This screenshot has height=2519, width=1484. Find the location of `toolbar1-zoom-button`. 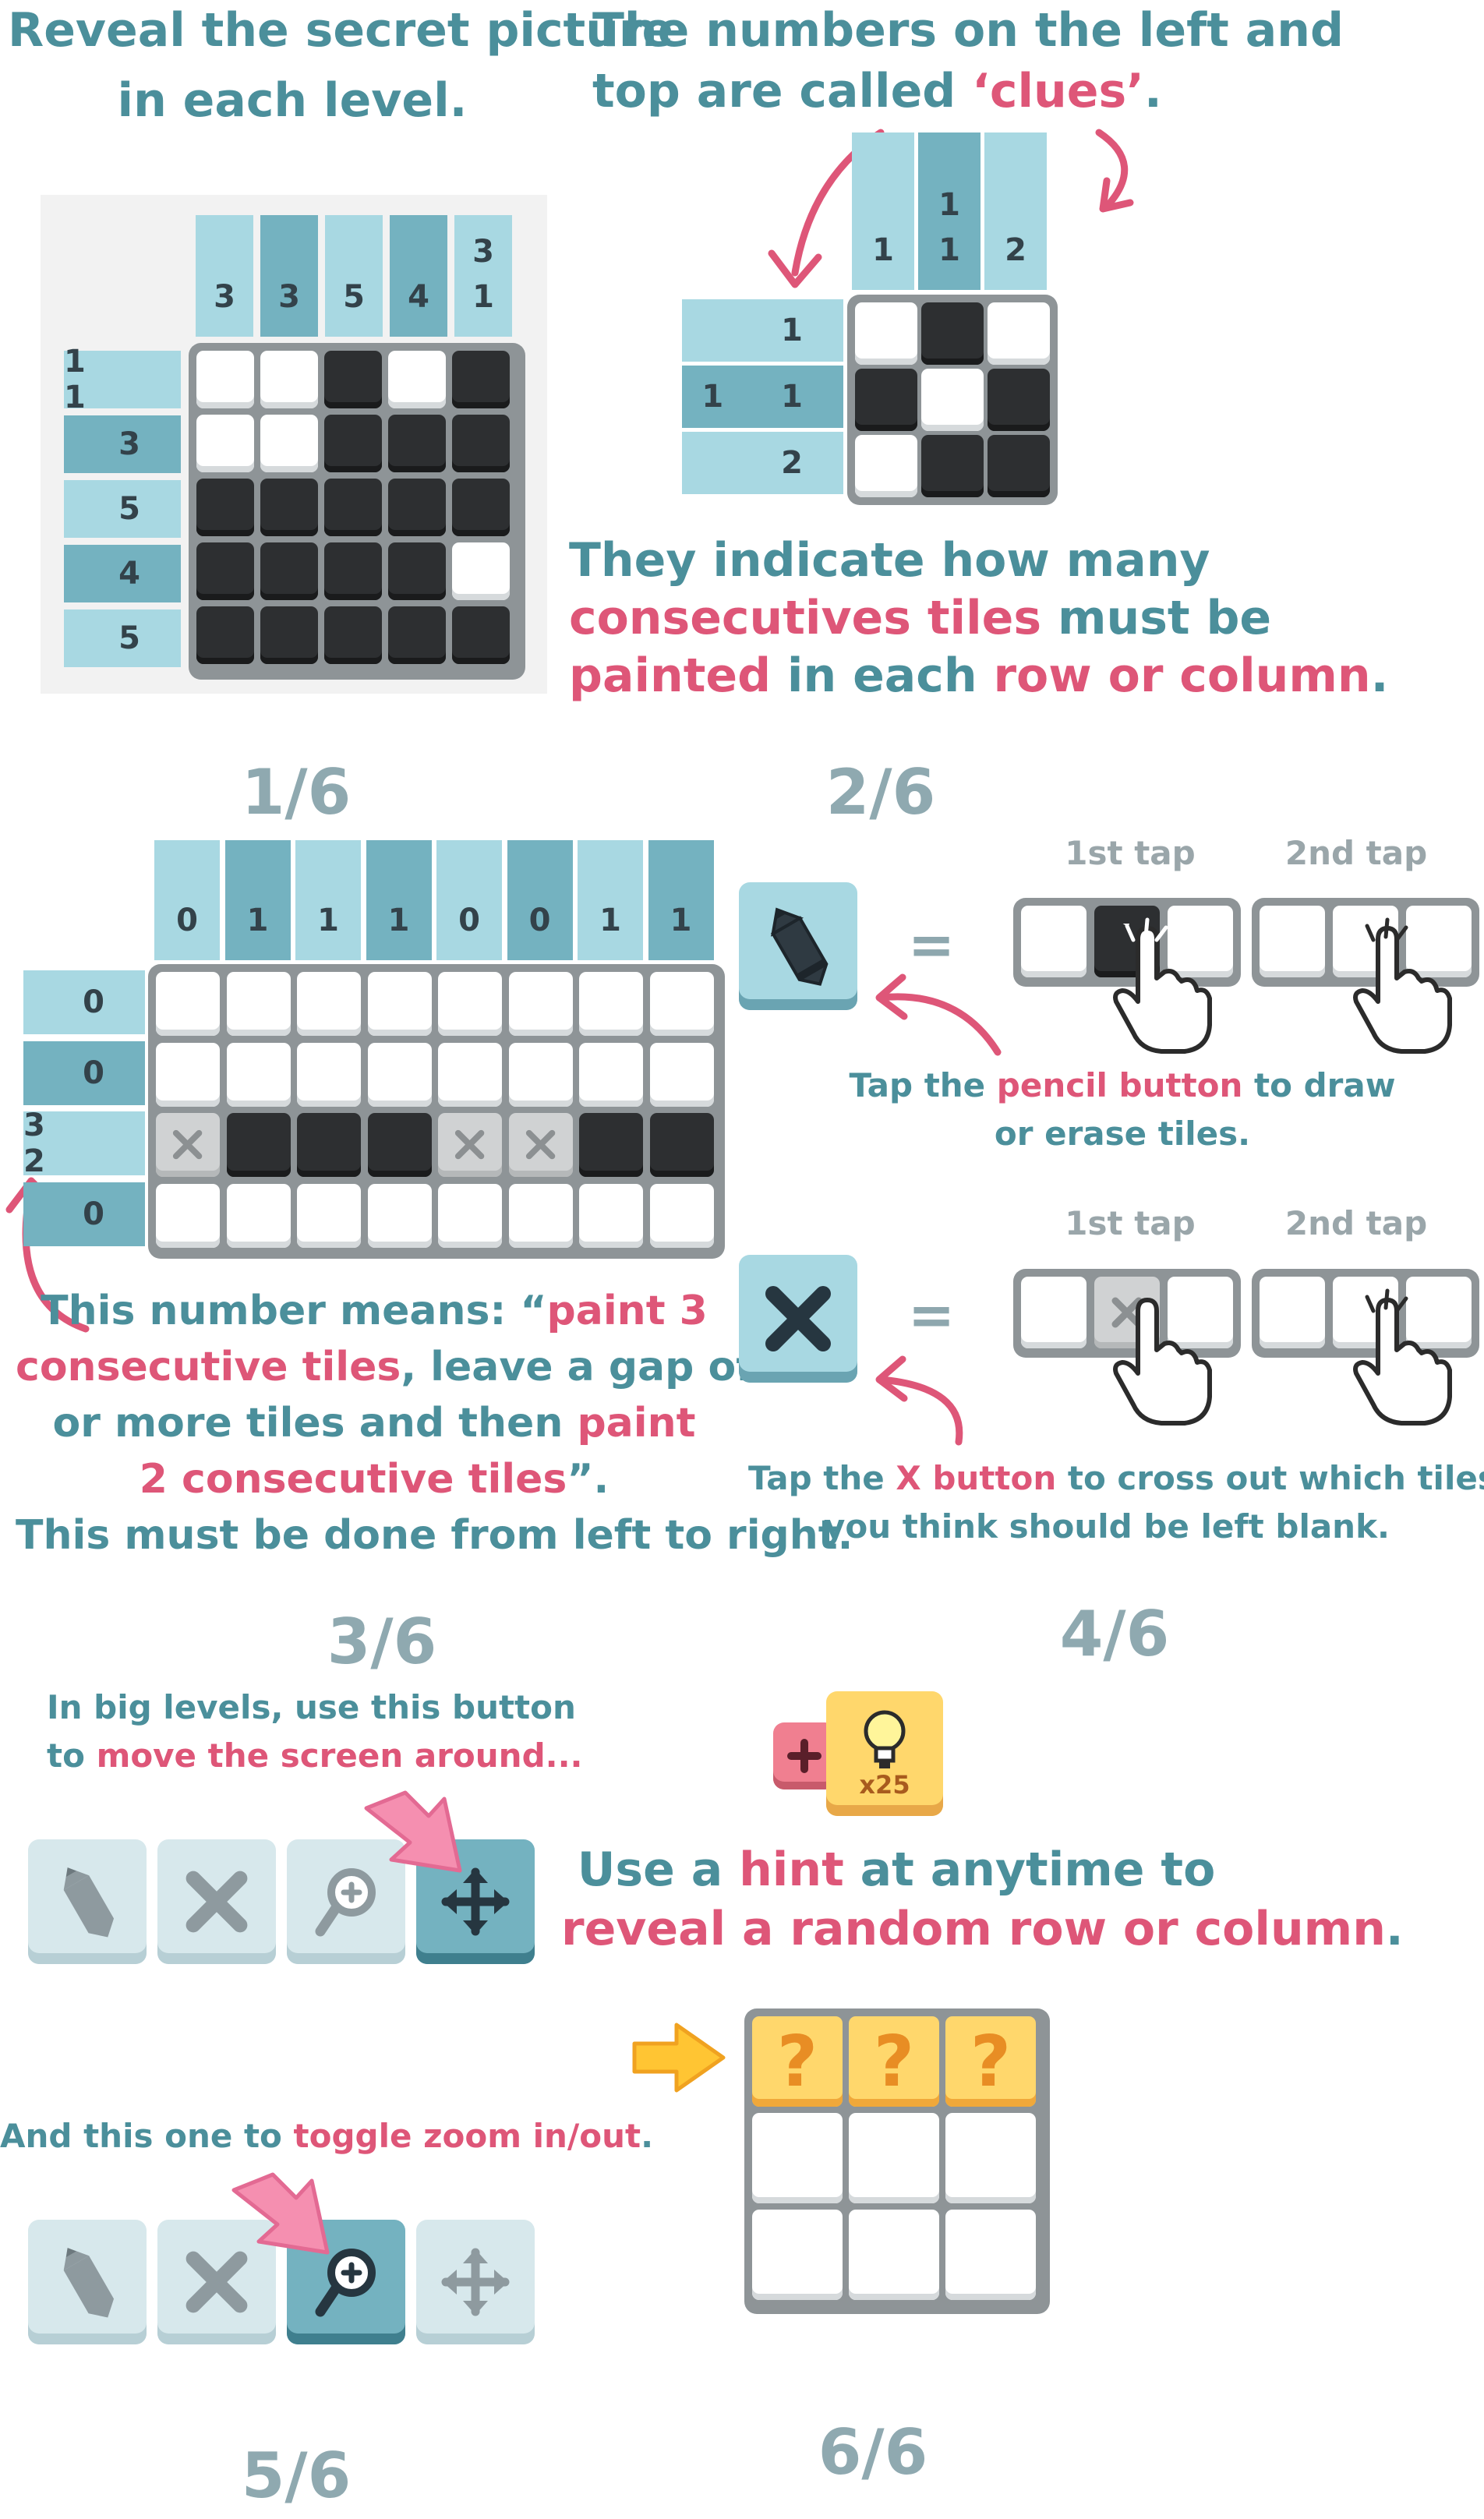

toolbar1-zoom-button is located at coordinates (346, 1902).